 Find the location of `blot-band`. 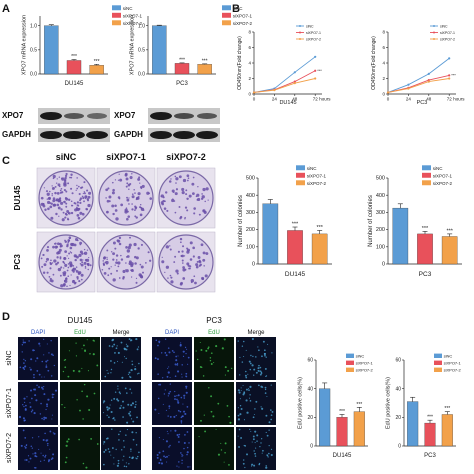

blot-band is located at coordinates (97, 116).